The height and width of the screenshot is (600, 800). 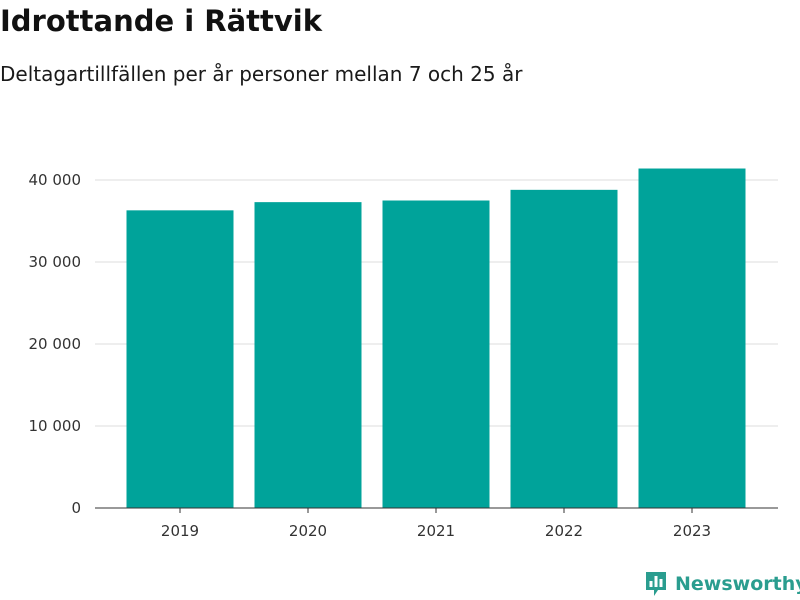 I want to click on y-tick-label: 30 000, so click(x=55, y=262).